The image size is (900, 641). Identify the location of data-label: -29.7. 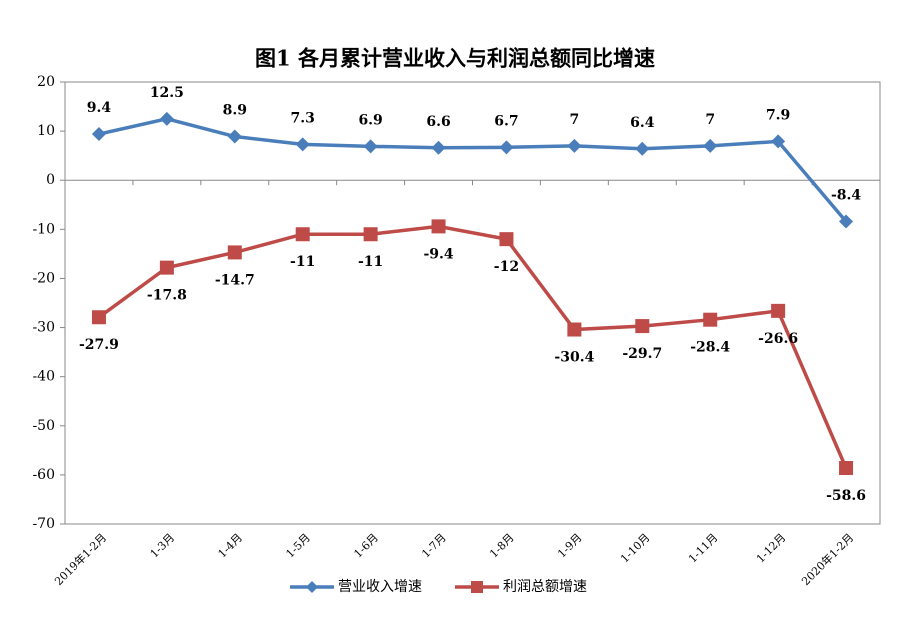
(642, 354).